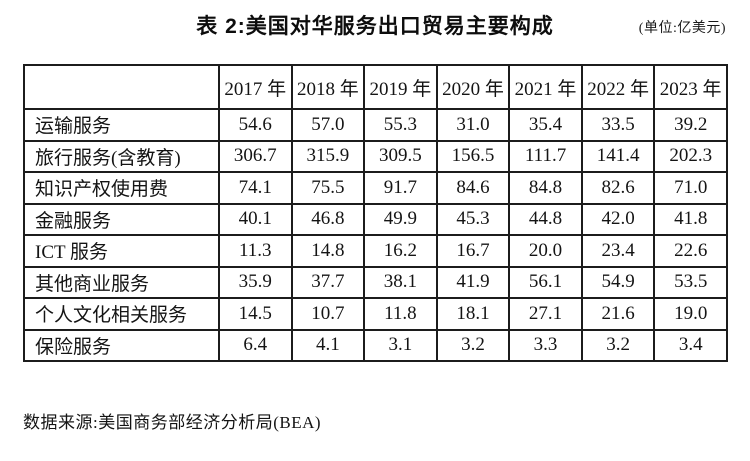  What do you see at coordinates (255, 87) in the screenshot?
I see `year-header: 2017 年` at bounding box center [255, 87].